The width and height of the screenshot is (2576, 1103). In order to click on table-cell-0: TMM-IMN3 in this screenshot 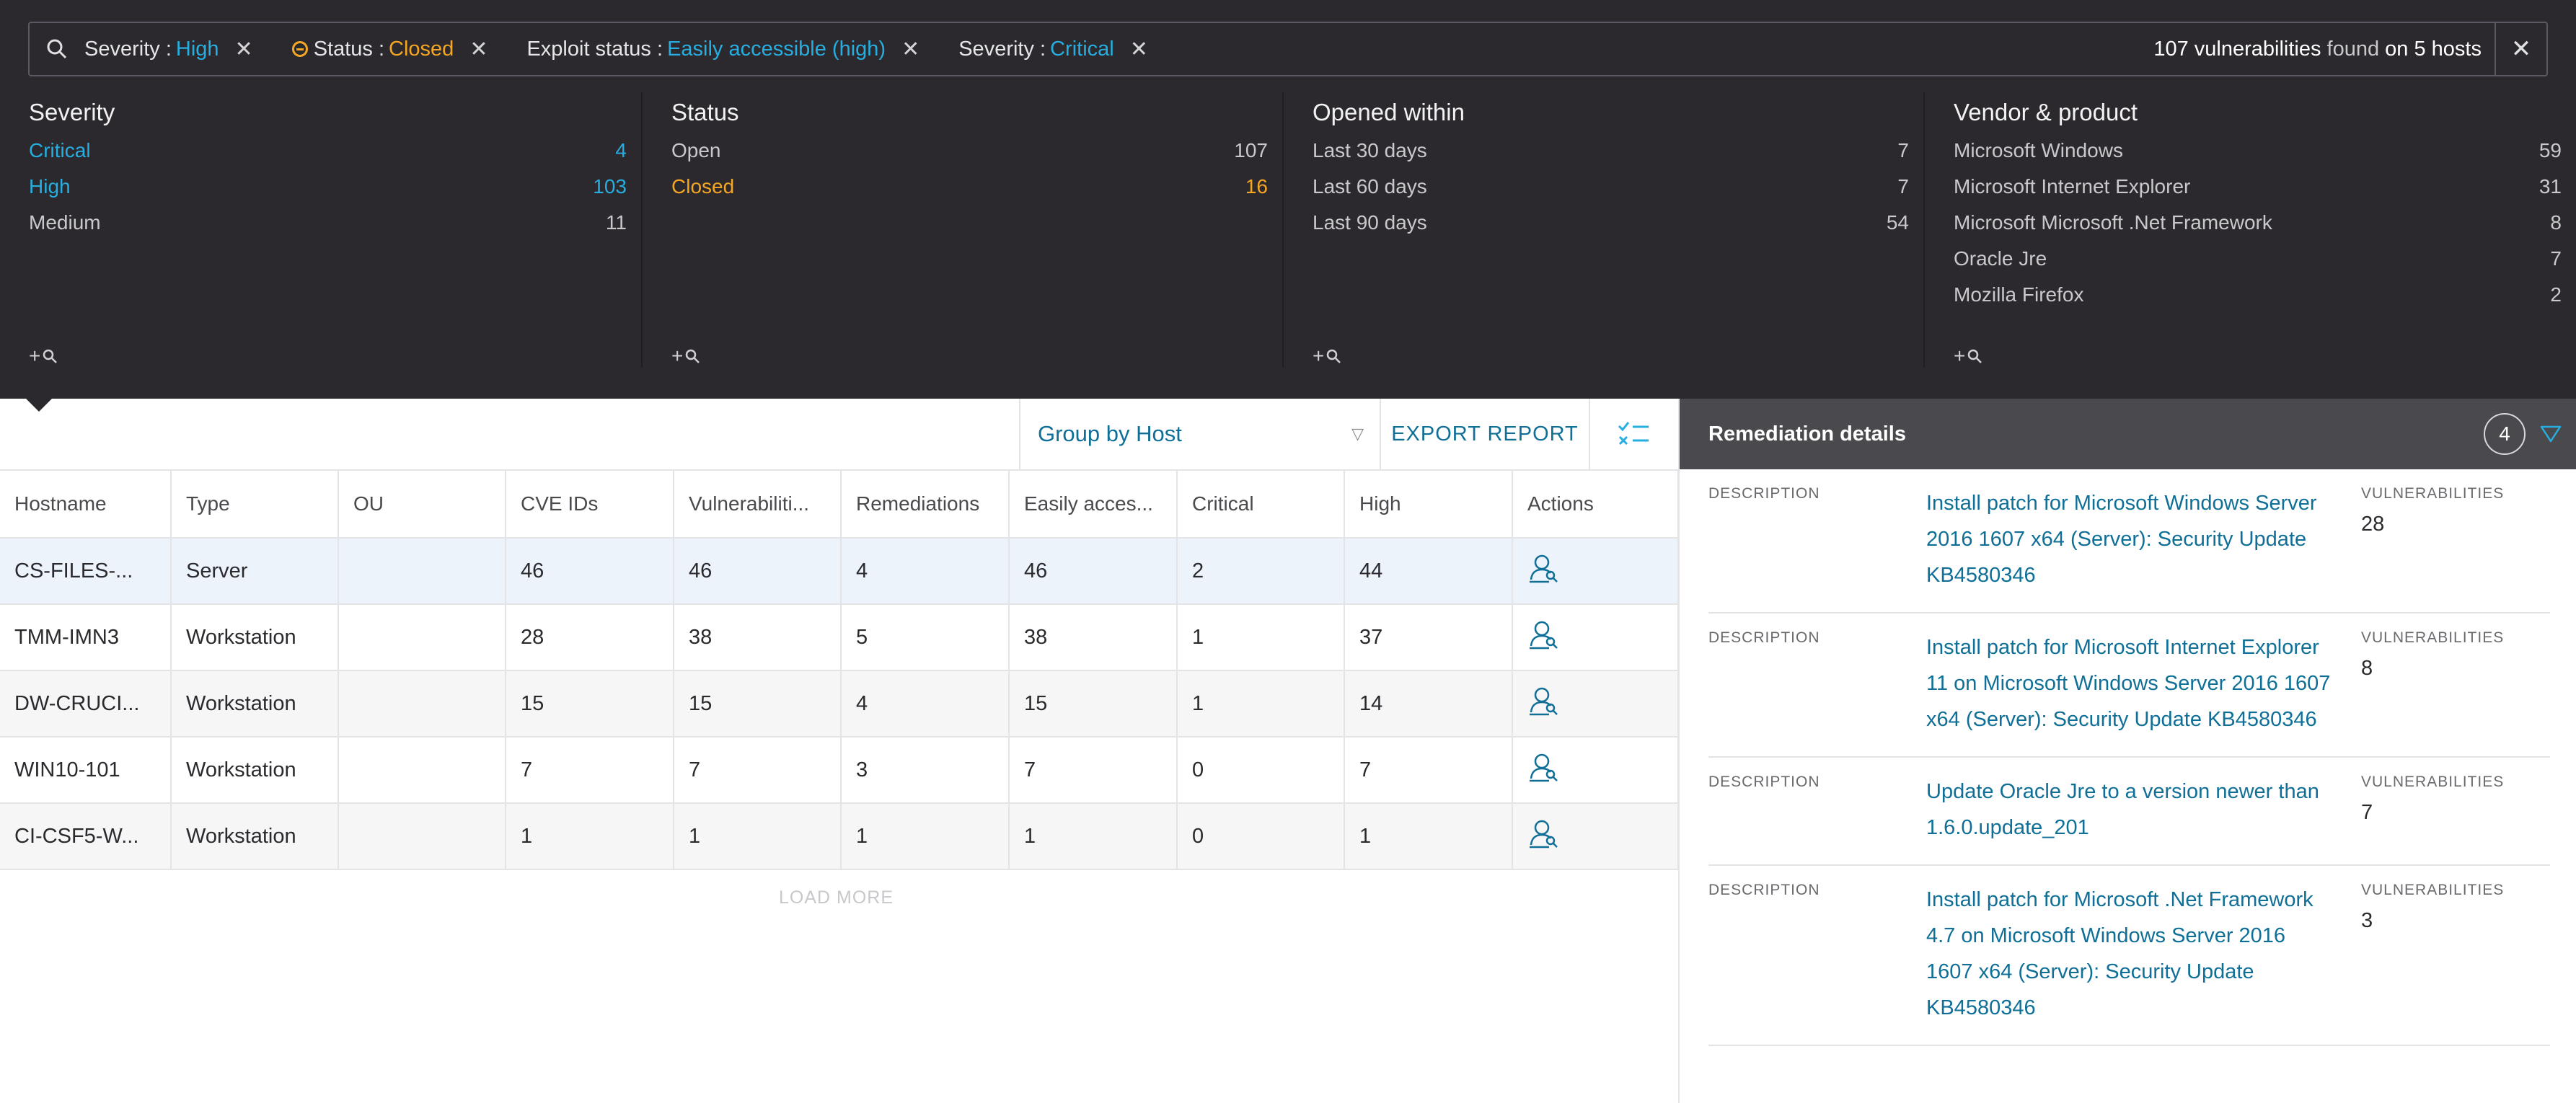, I will do `click(86, 637)`.